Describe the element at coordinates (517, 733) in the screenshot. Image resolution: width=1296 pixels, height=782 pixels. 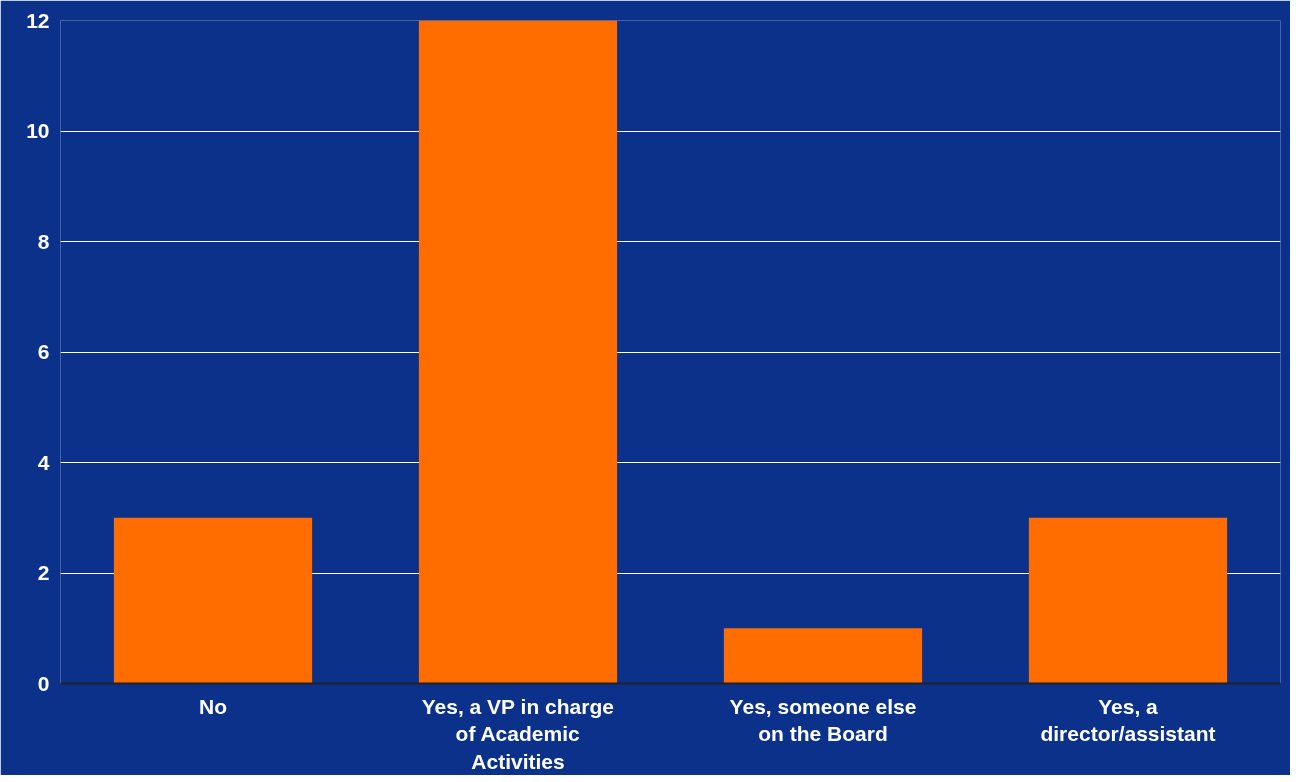
I see `x-tick-label: Yes, a VP in charge of Academic Activities` at that location.